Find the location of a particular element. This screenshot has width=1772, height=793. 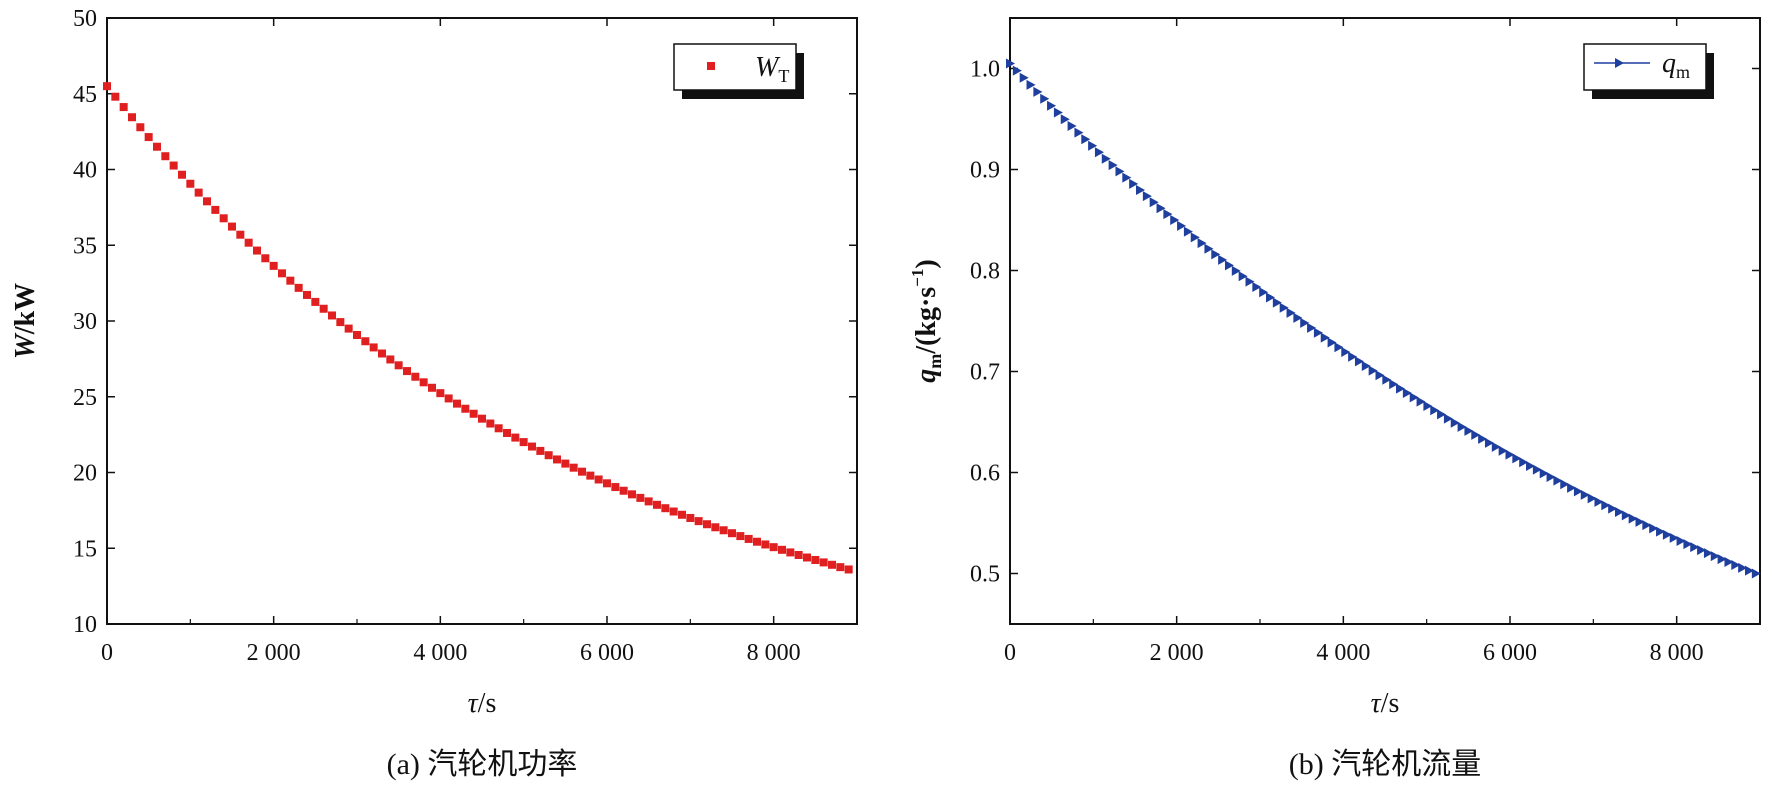

legend-b-box is located at coordinates (1645, 67).